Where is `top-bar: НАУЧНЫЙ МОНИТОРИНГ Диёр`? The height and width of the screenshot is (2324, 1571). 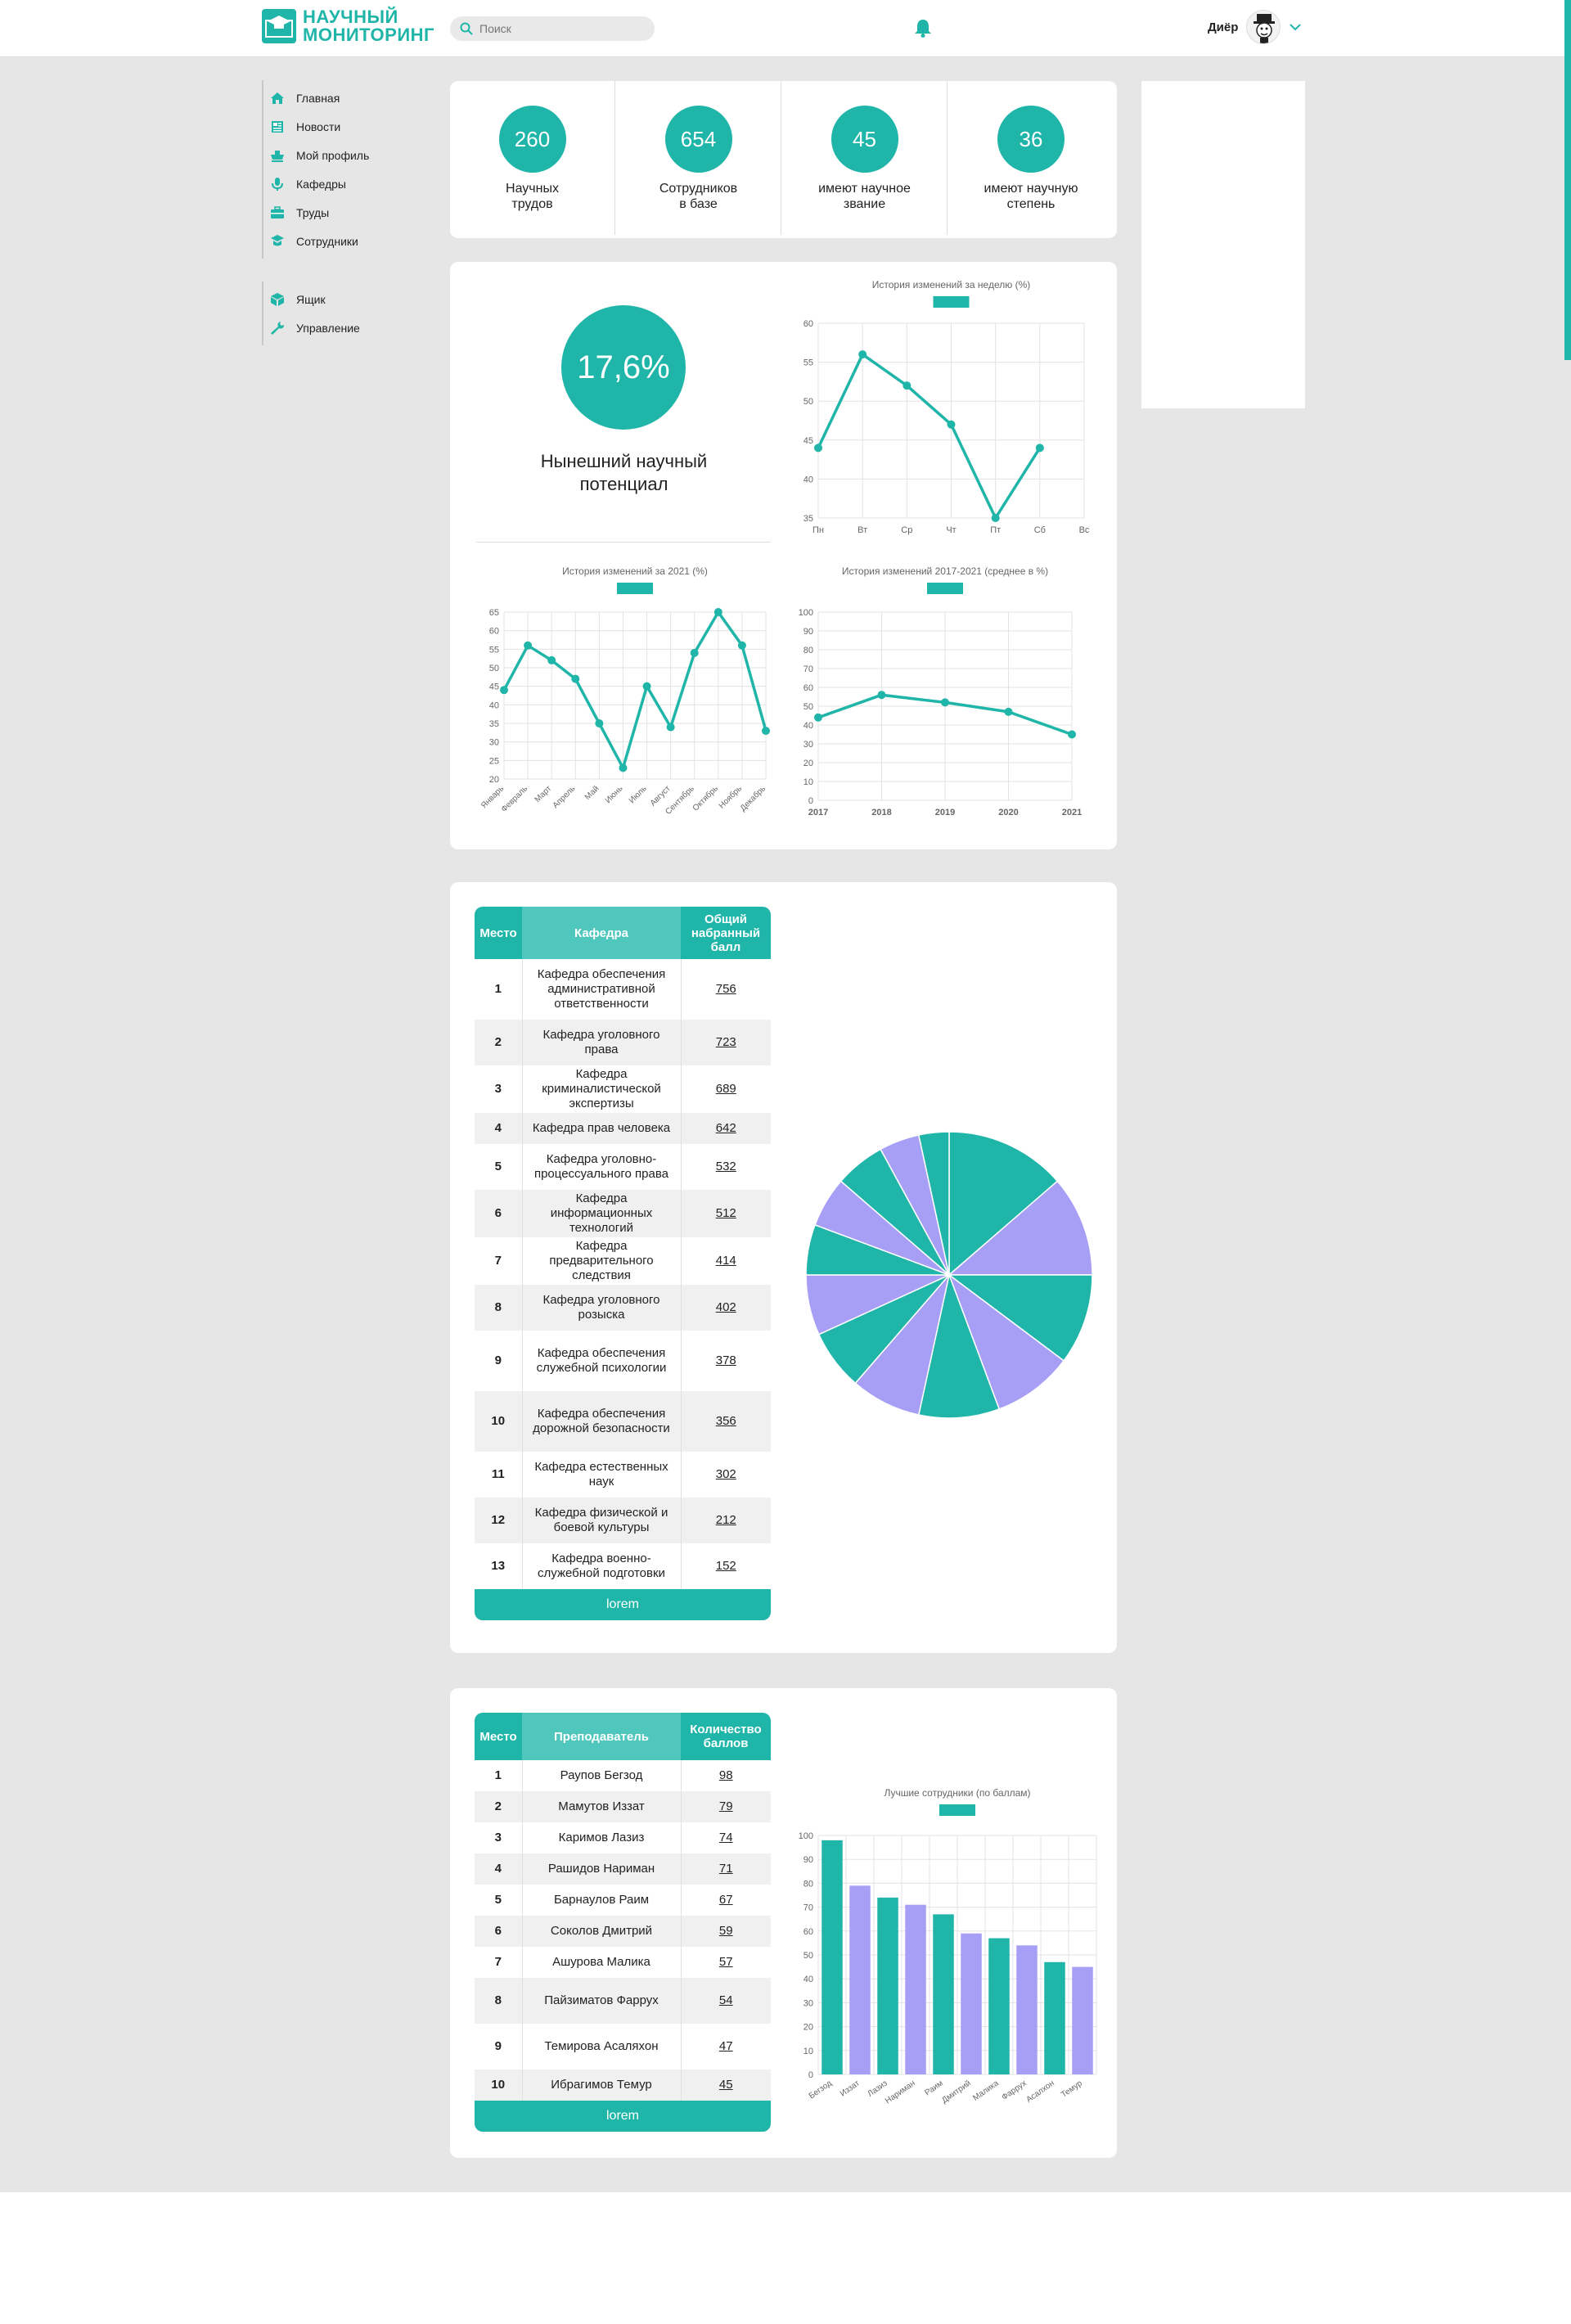
top-bar: НАУЧНЫЙ МОНИТОРИНГ Диёр is located at coordinates (785, 29).